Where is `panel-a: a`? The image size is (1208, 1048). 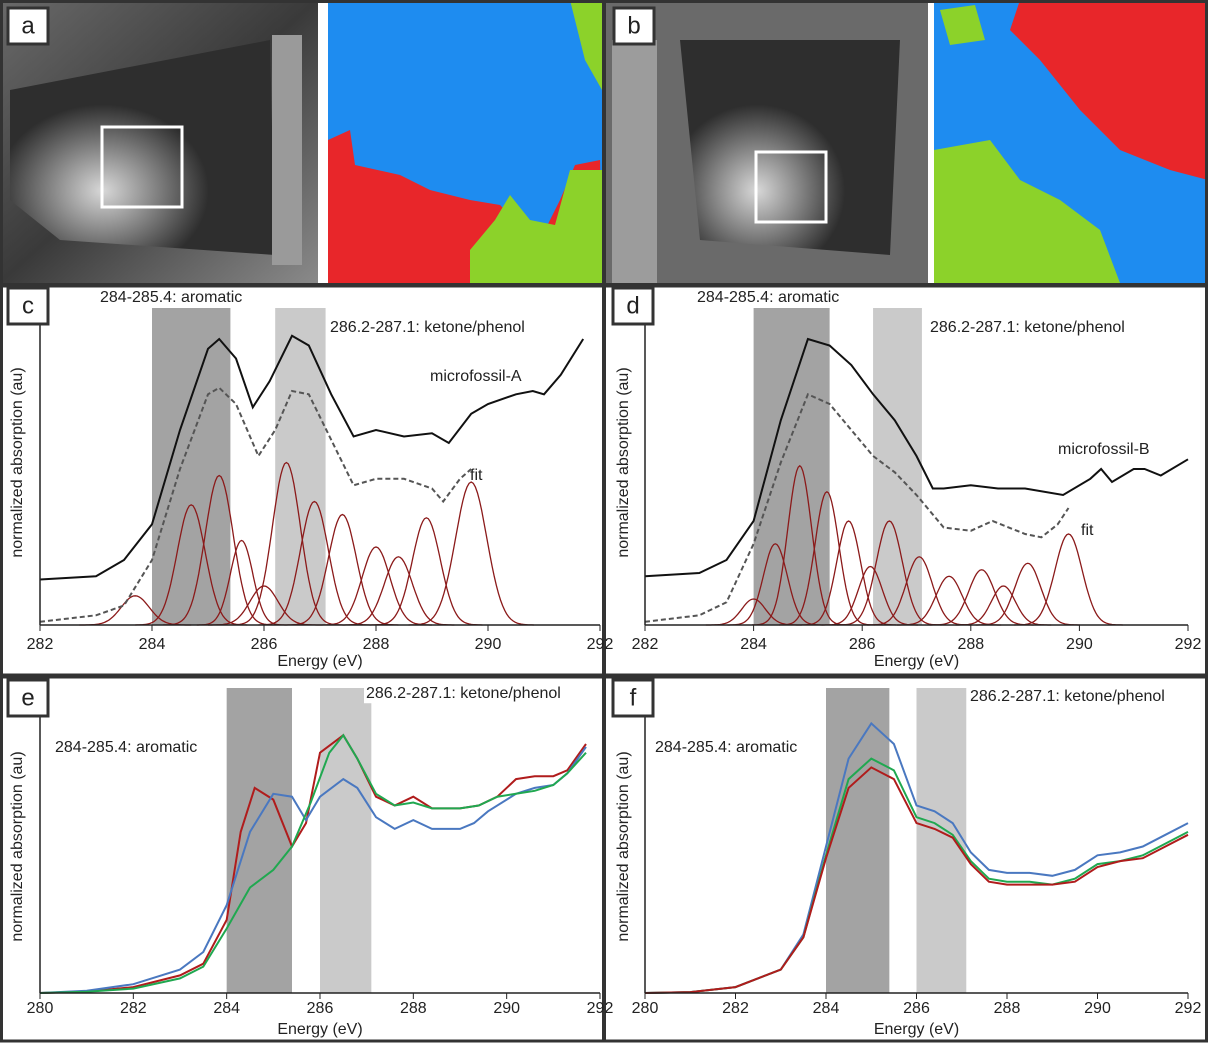
panel-a: a is located at coordinates (301, 141).